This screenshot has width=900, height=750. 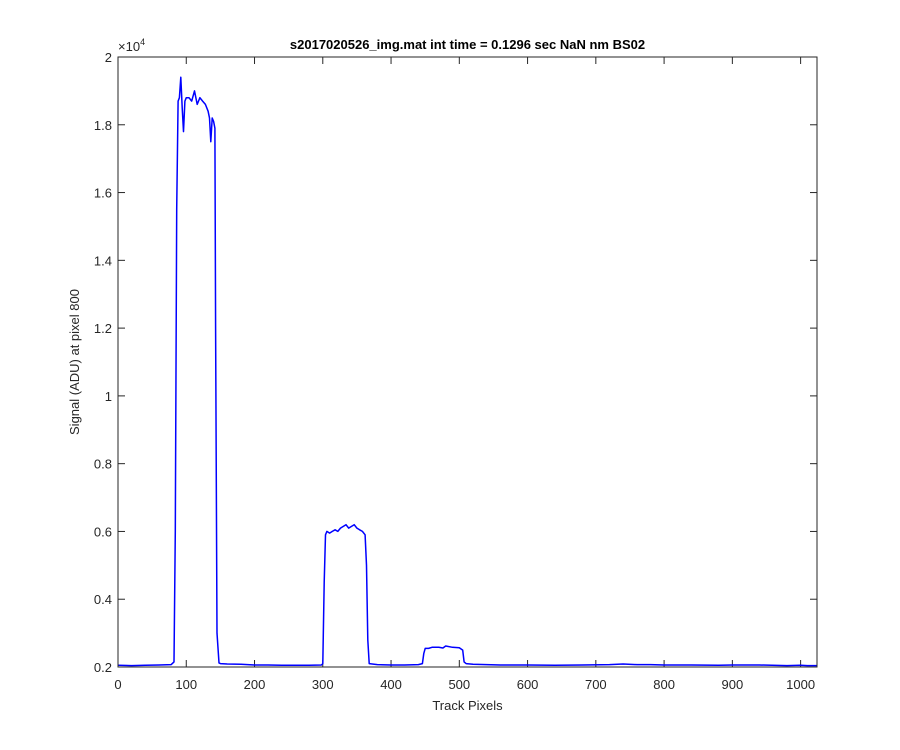 I want to click on x-tick-label: 300, so click(x=323, y=684).